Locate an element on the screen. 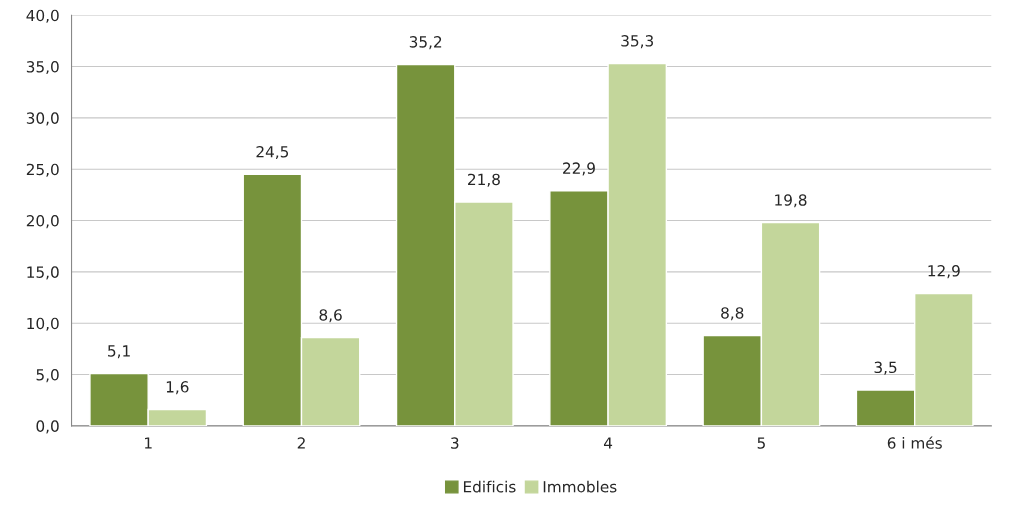  legend-label: Immobles is located at coordinates (580, 486).